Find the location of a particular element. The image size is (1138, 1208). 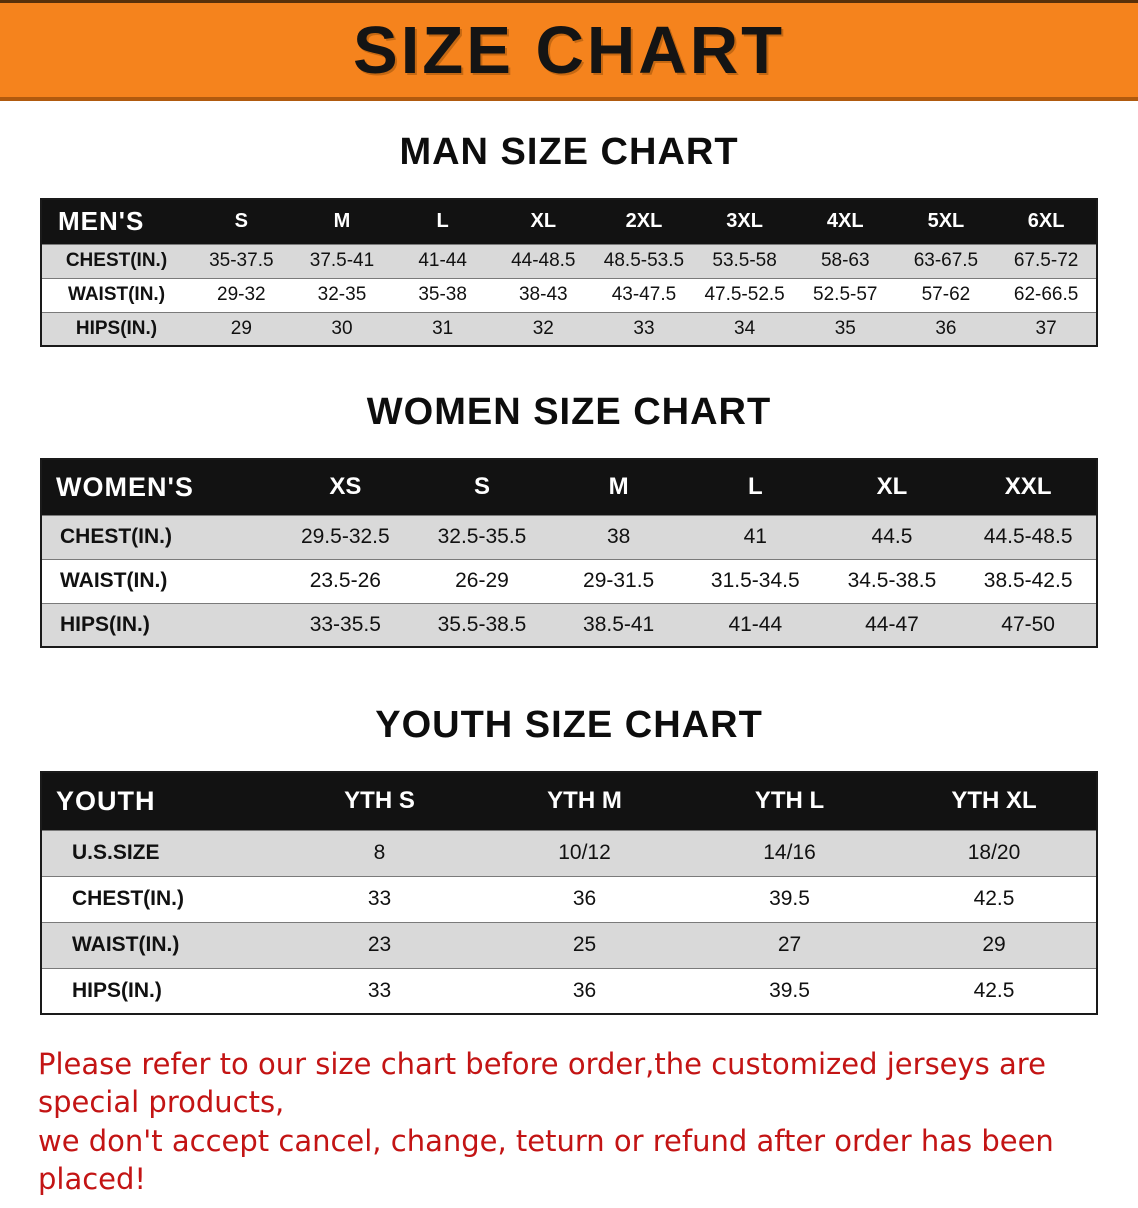

table-header-row: WOMEN'S XS S M L XL XXL is located at coordinates (569, 487).